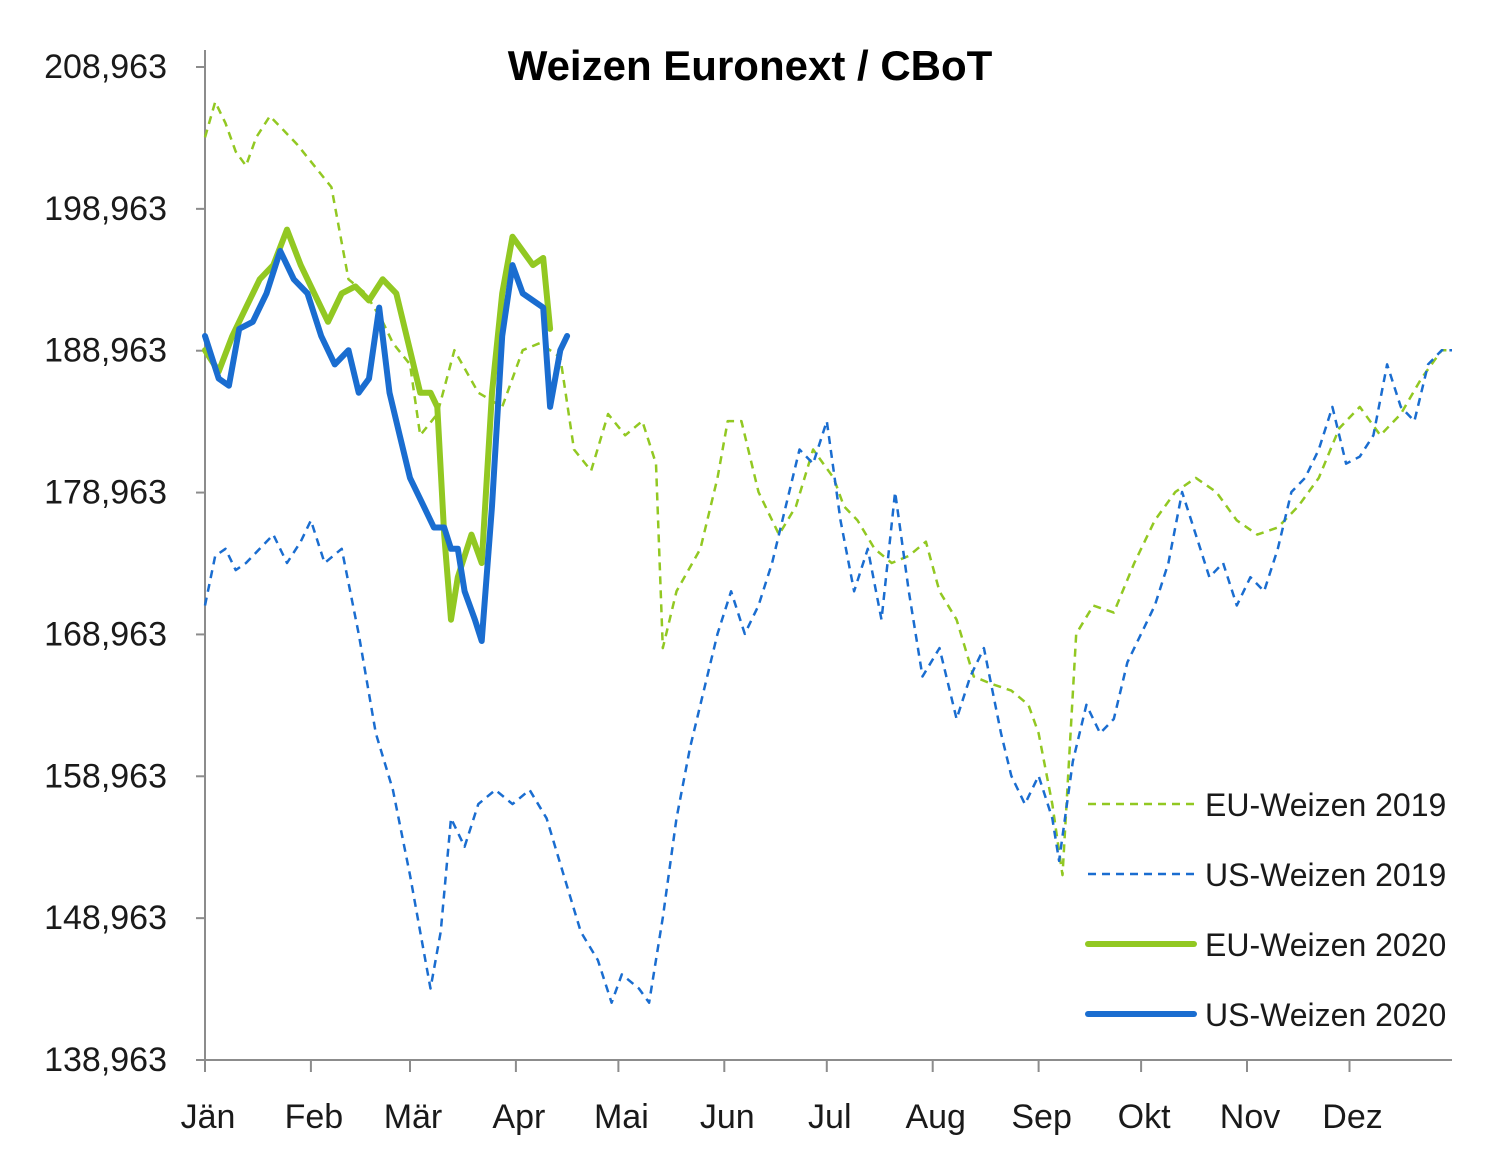 Image resolution: width=1500 pixels, height=1168 pixels. What do you see at coordinates (314, 1117) in the screenshot?
I see `x-tick-label: Feb` at bounding box center [314, 1117].